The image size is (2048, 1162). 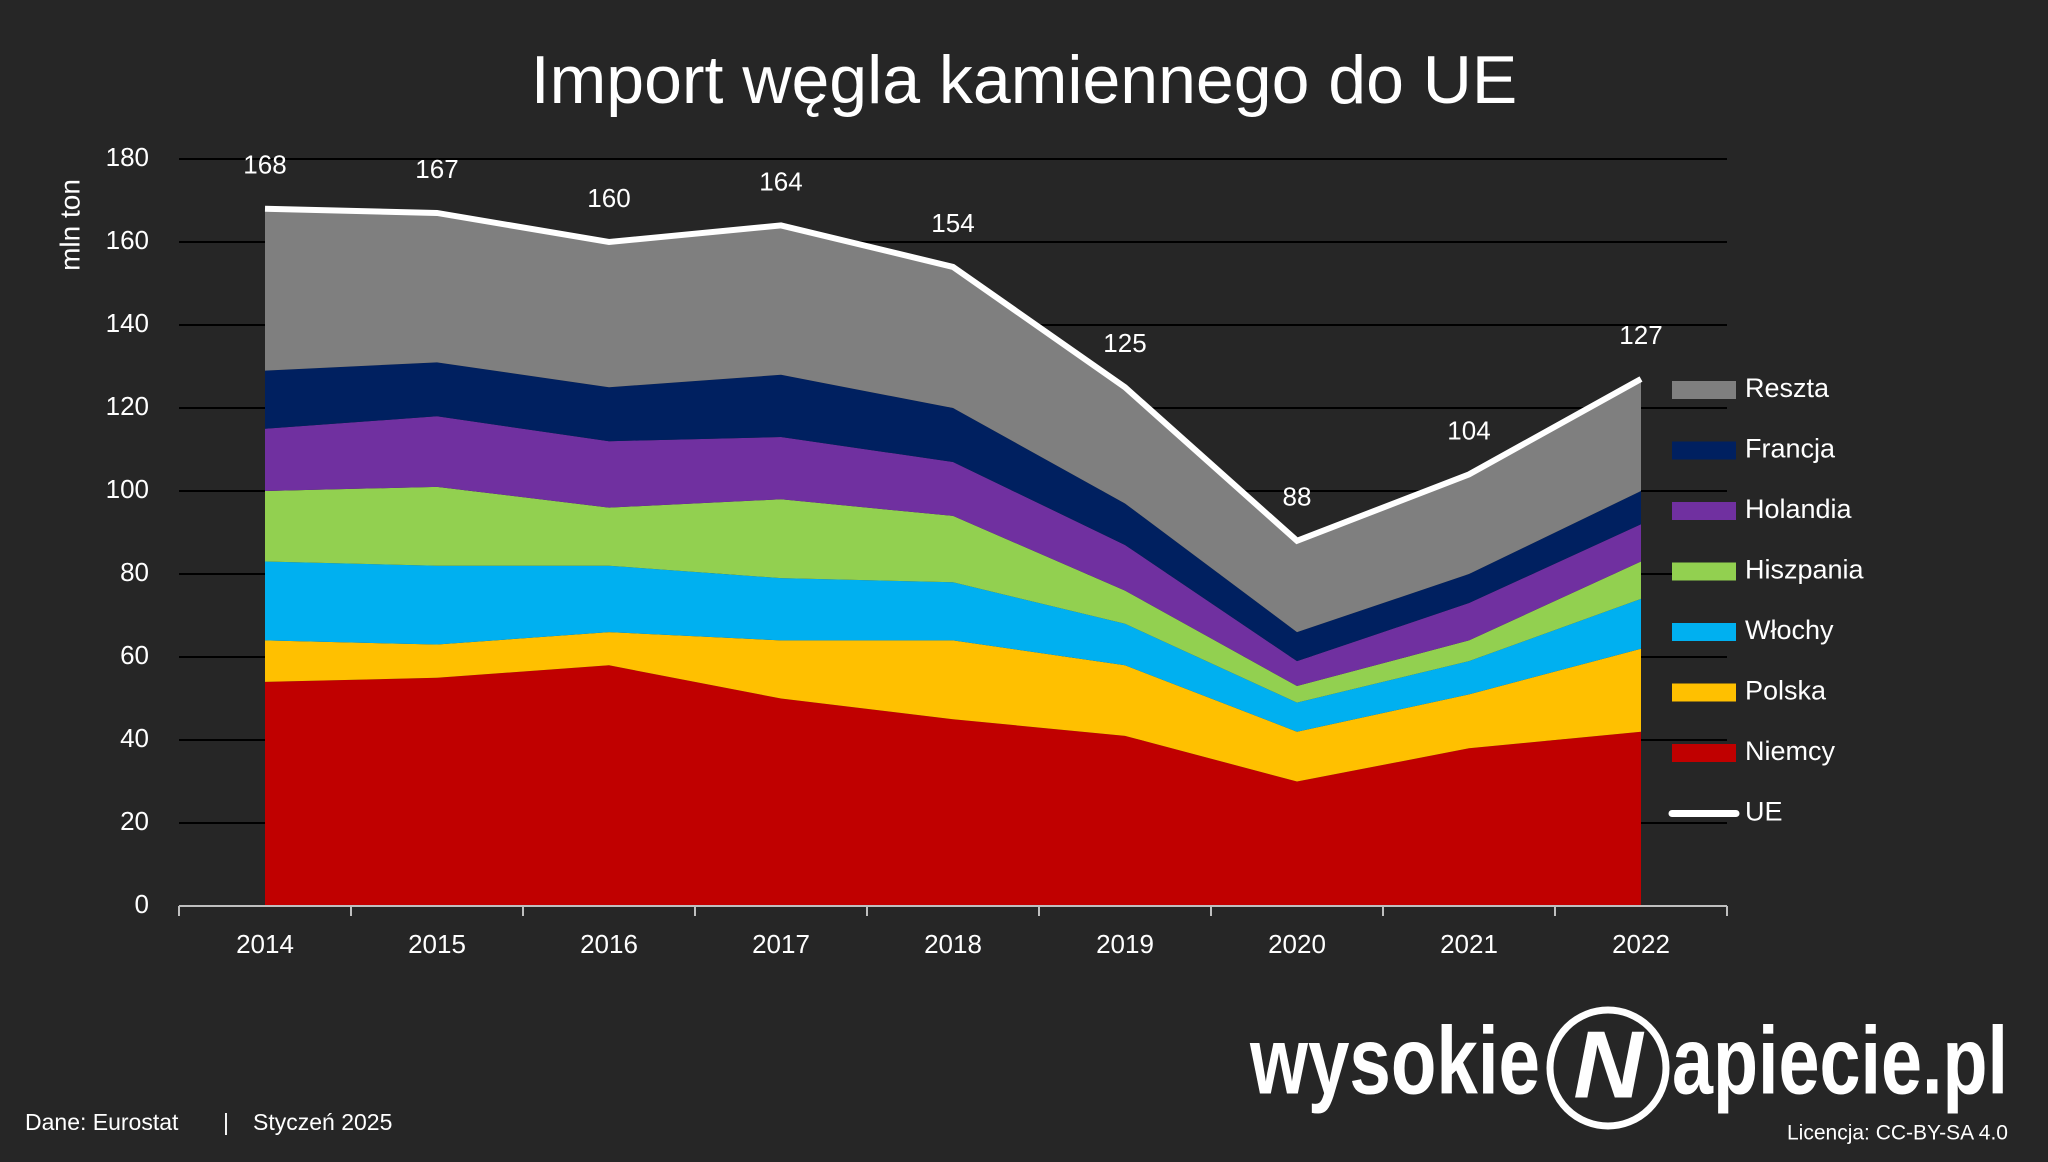 What do you see at coordinates (127, 157) in the screenshot?
I see `y-tick-label: 180` at bounding box center [127, 157].